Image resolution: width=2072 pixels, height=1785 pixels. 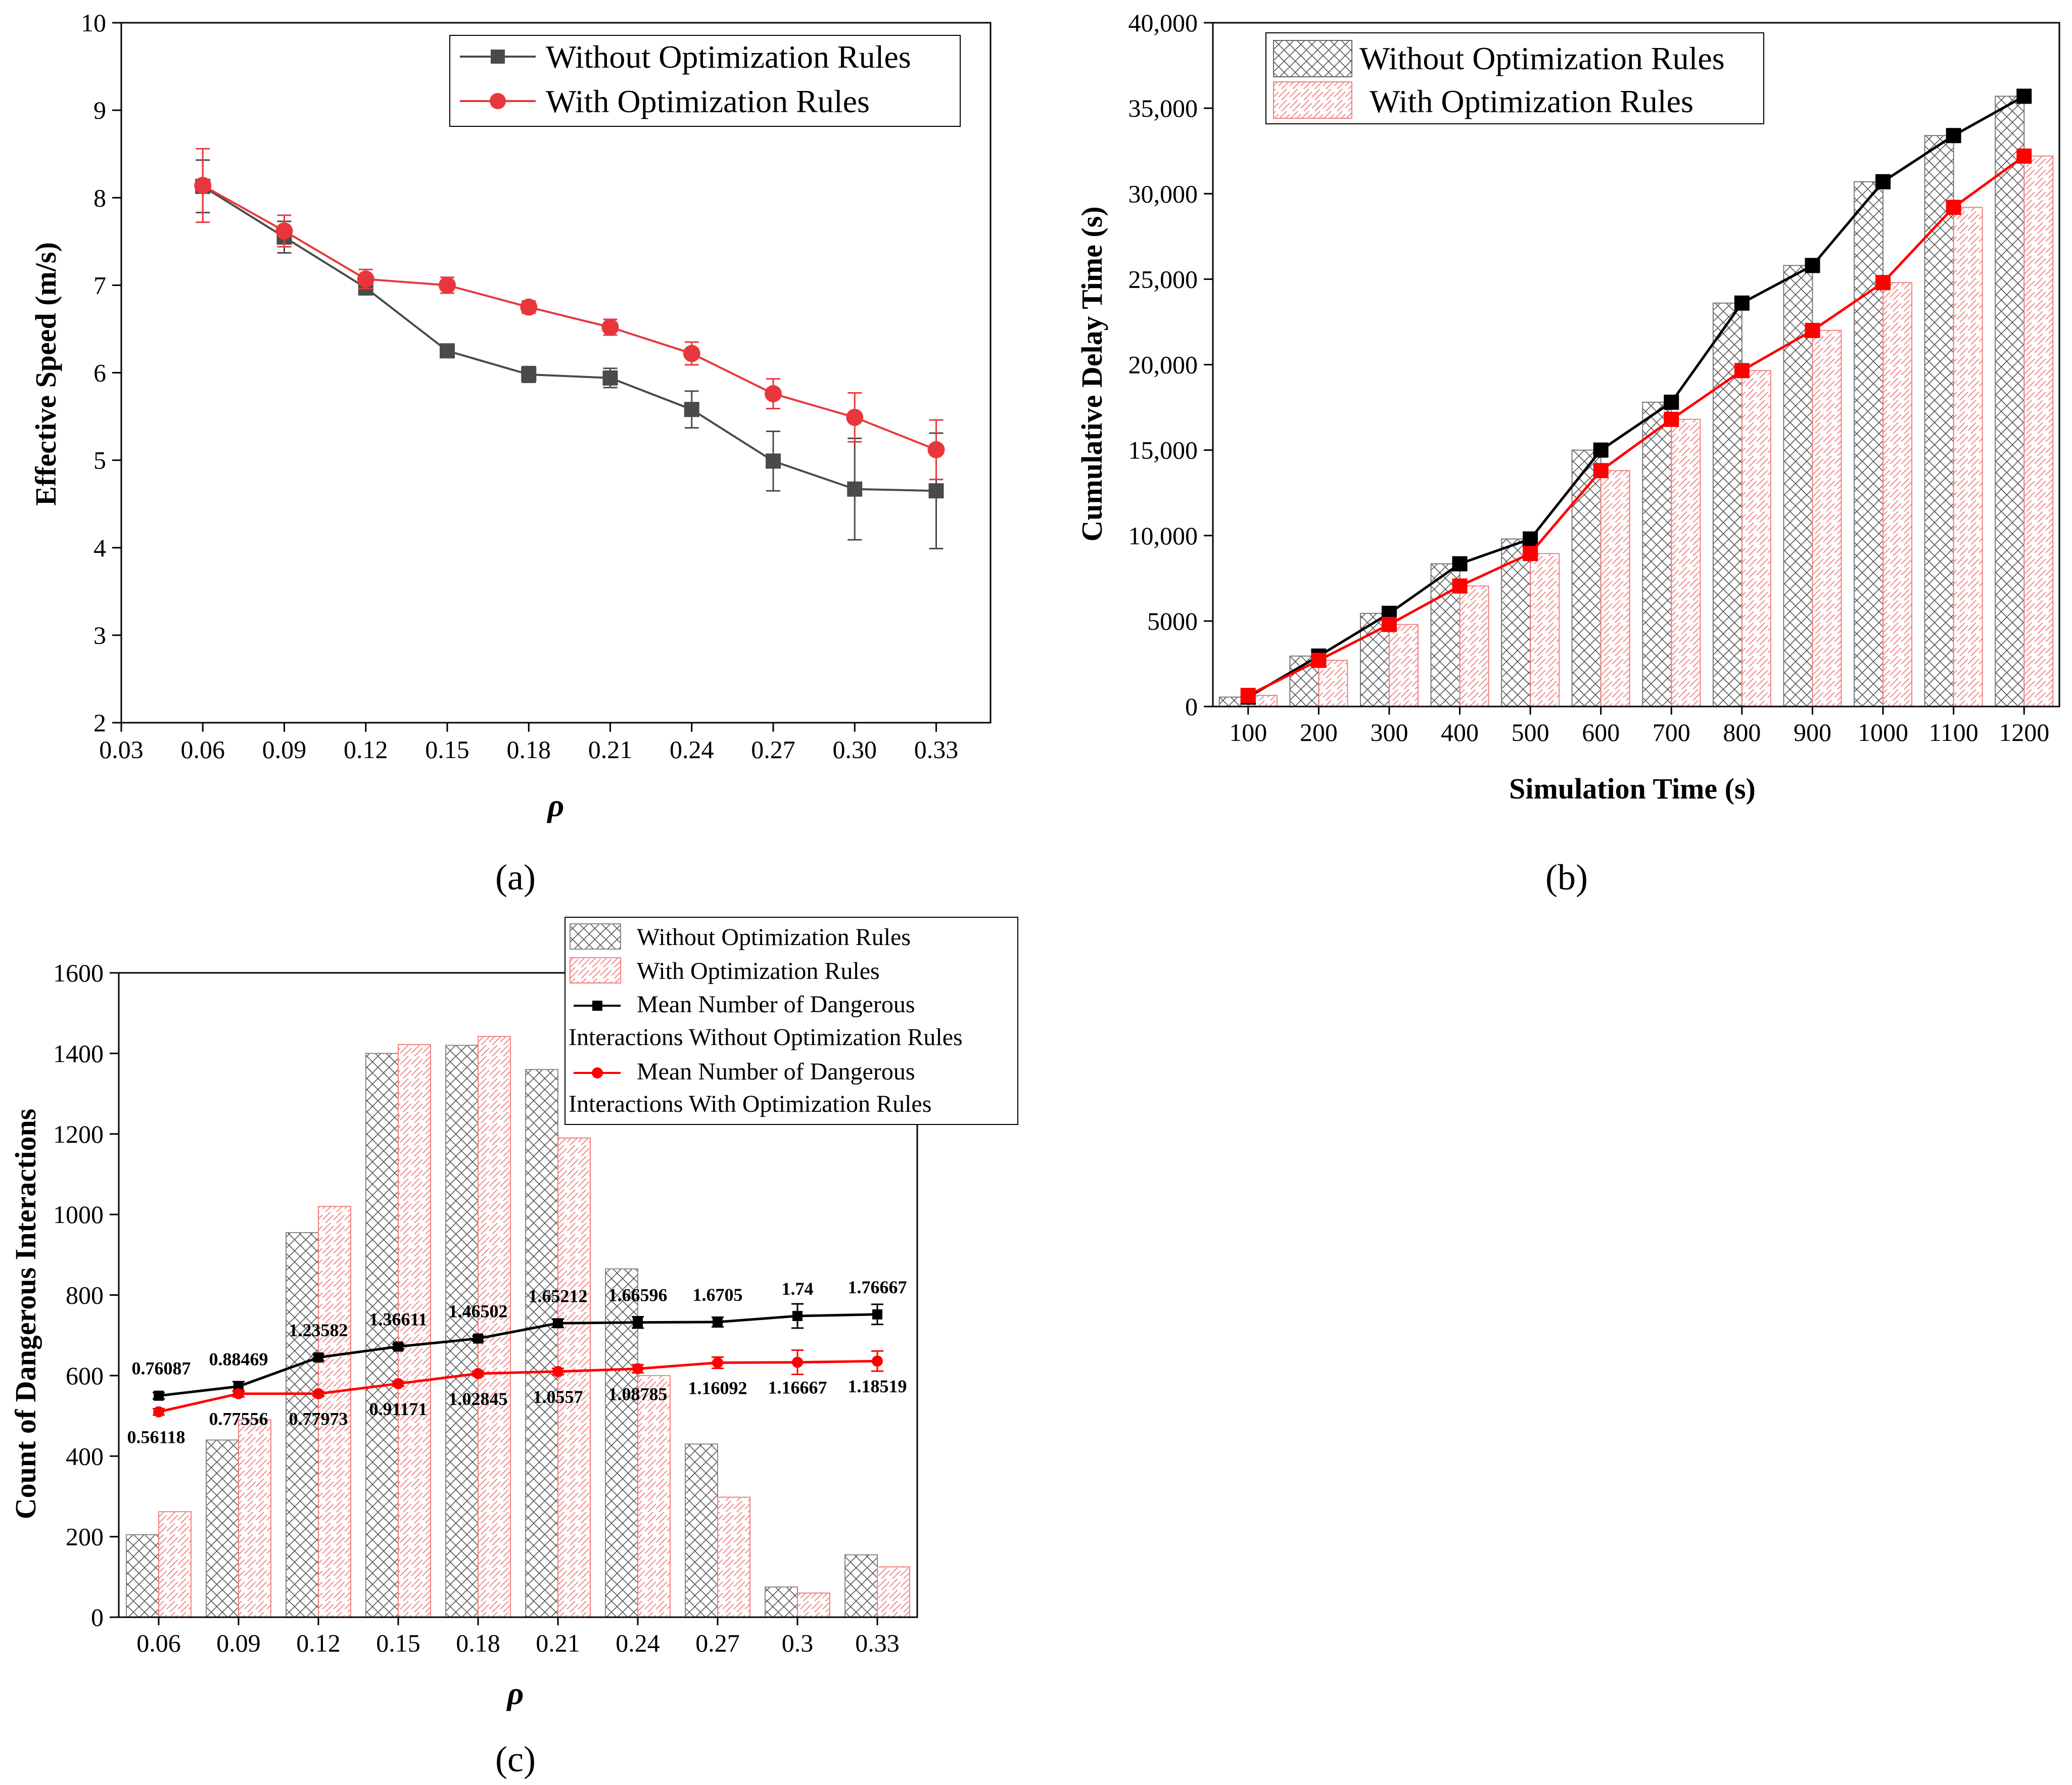 What do you see at coordinates (1566, 877) in the screenshot?
I see `panel-b-label: (b)` at bounding box center [1566, 877].